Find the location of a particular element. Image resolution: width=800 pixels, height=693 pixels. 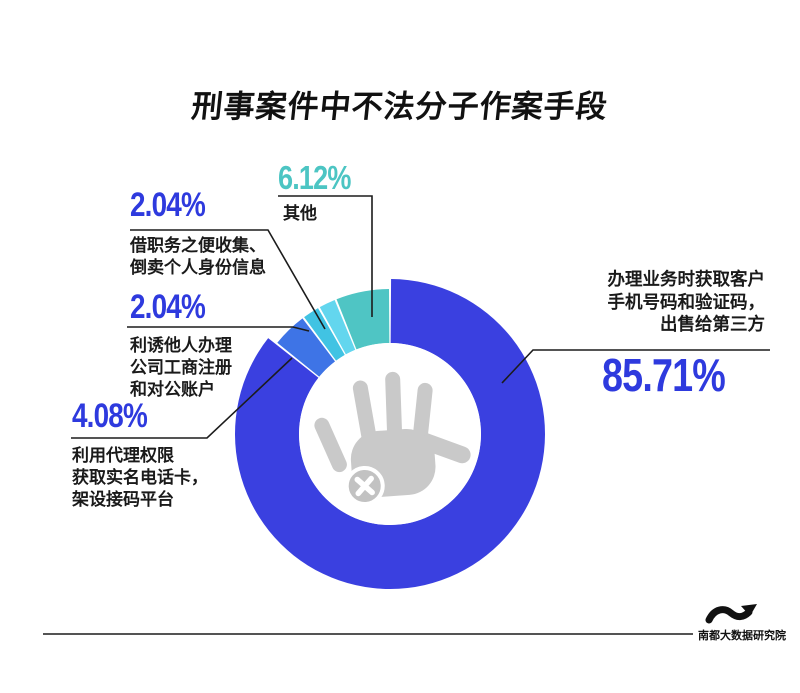

callout-liyou: 2.04% 利诱他人办理 公司工商注册 和对公账户 is located at coordinates (181, 345).